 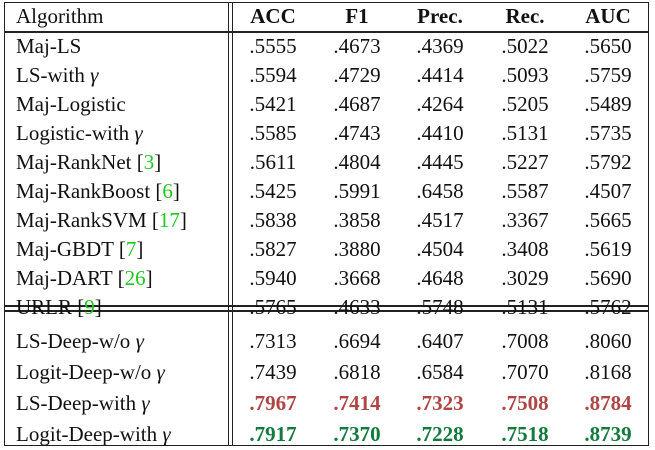 What do you see at coordinates (525, 162) in the screenshot?
I see `rec-value: .5227` at bounding box center [525, 162].